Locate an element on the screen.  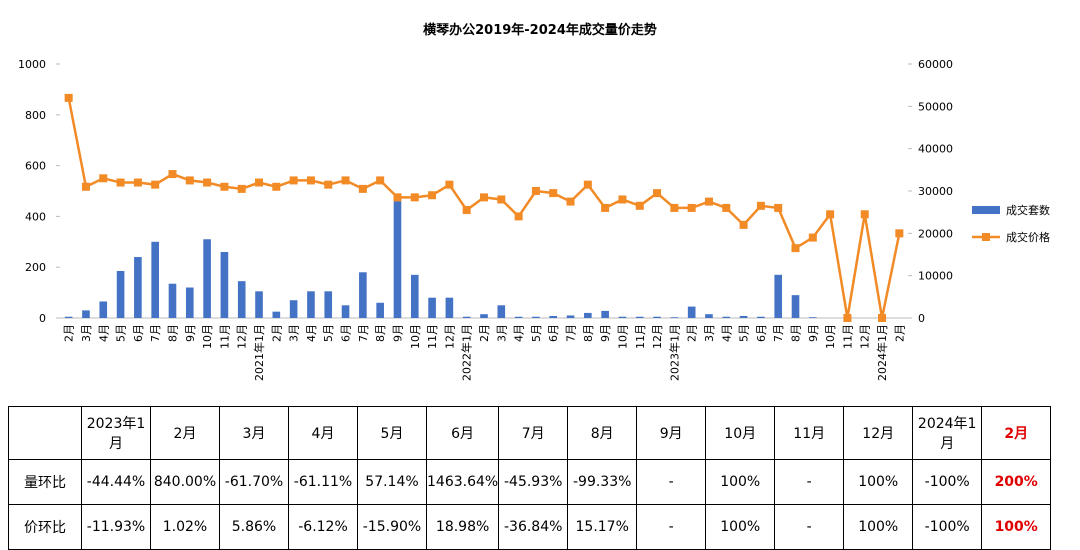
y-tick-label: 800 is located at coordinates (35, 115).